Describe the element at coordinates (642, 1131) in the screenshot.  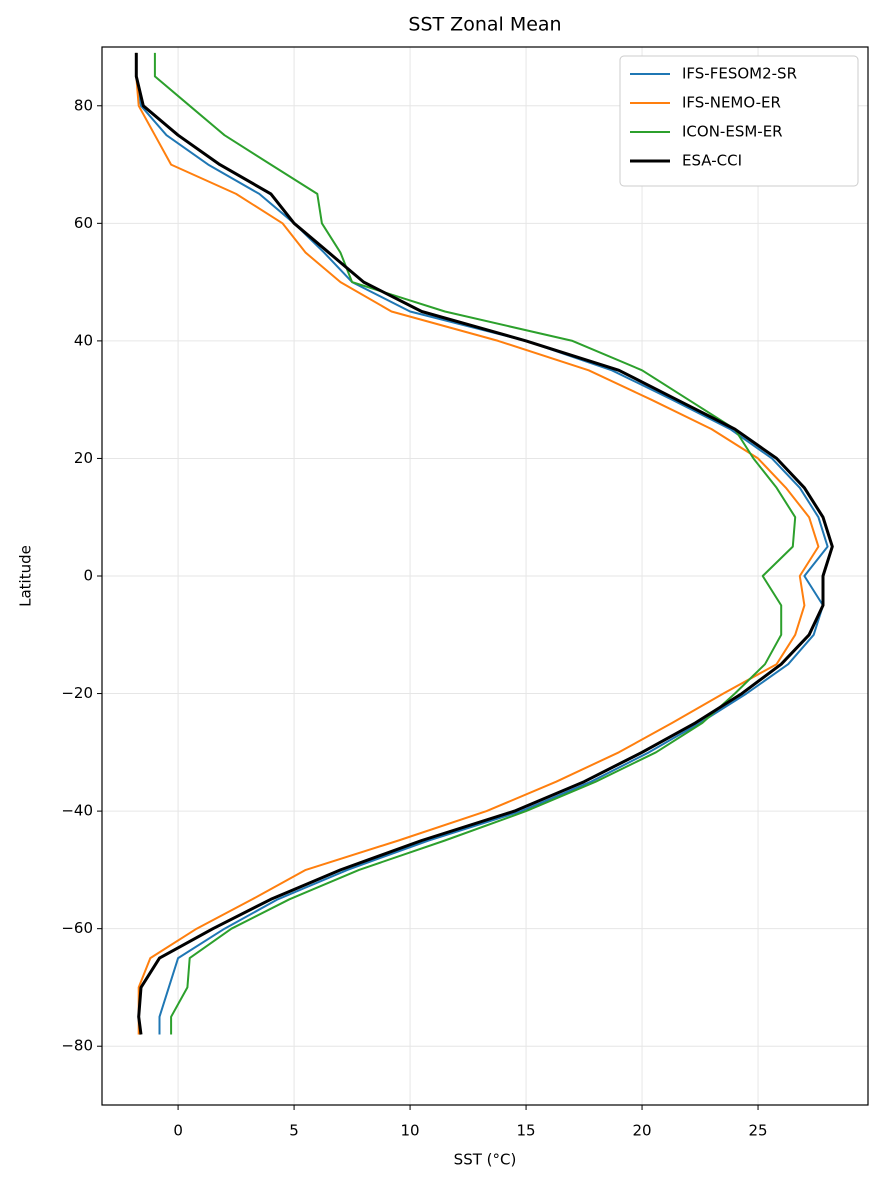
I see `x-tick-label: 20` at that location.